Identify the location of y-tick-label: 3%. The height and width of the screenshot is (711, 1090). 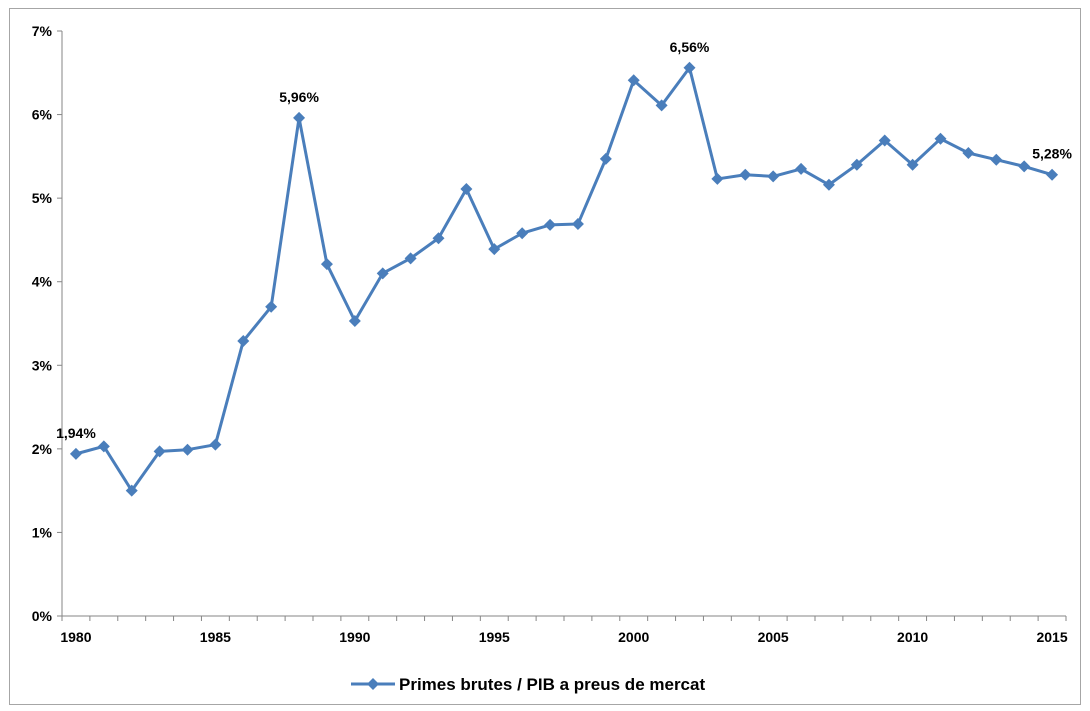
(42, 365).